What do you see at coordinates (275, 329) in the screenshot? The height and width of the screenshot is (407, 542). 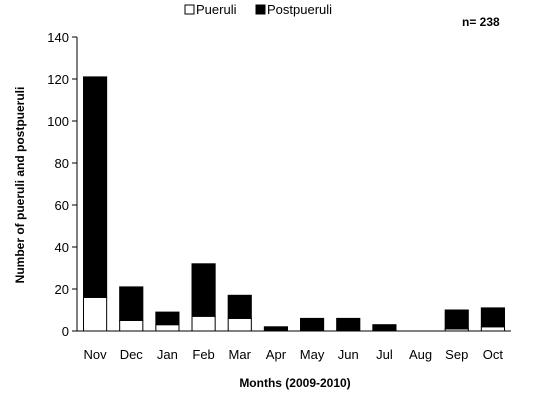 I see `bar-postpueruli-apr` at bounding box center [275, 329].